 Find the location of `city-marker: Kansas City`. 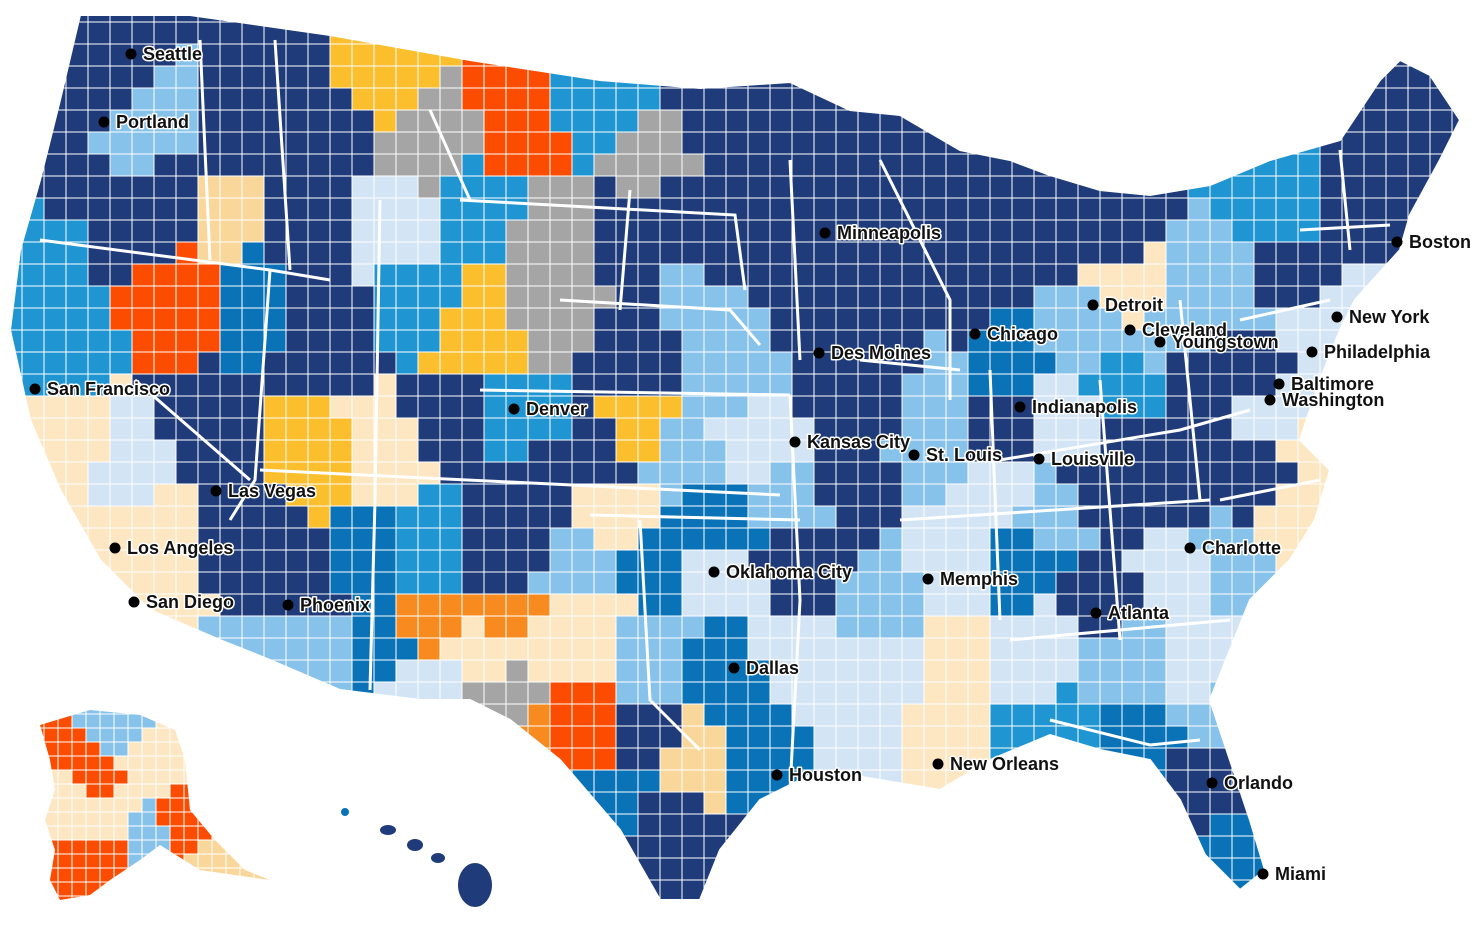

city-marker: Kansas City is located at coordinates (850, 442).